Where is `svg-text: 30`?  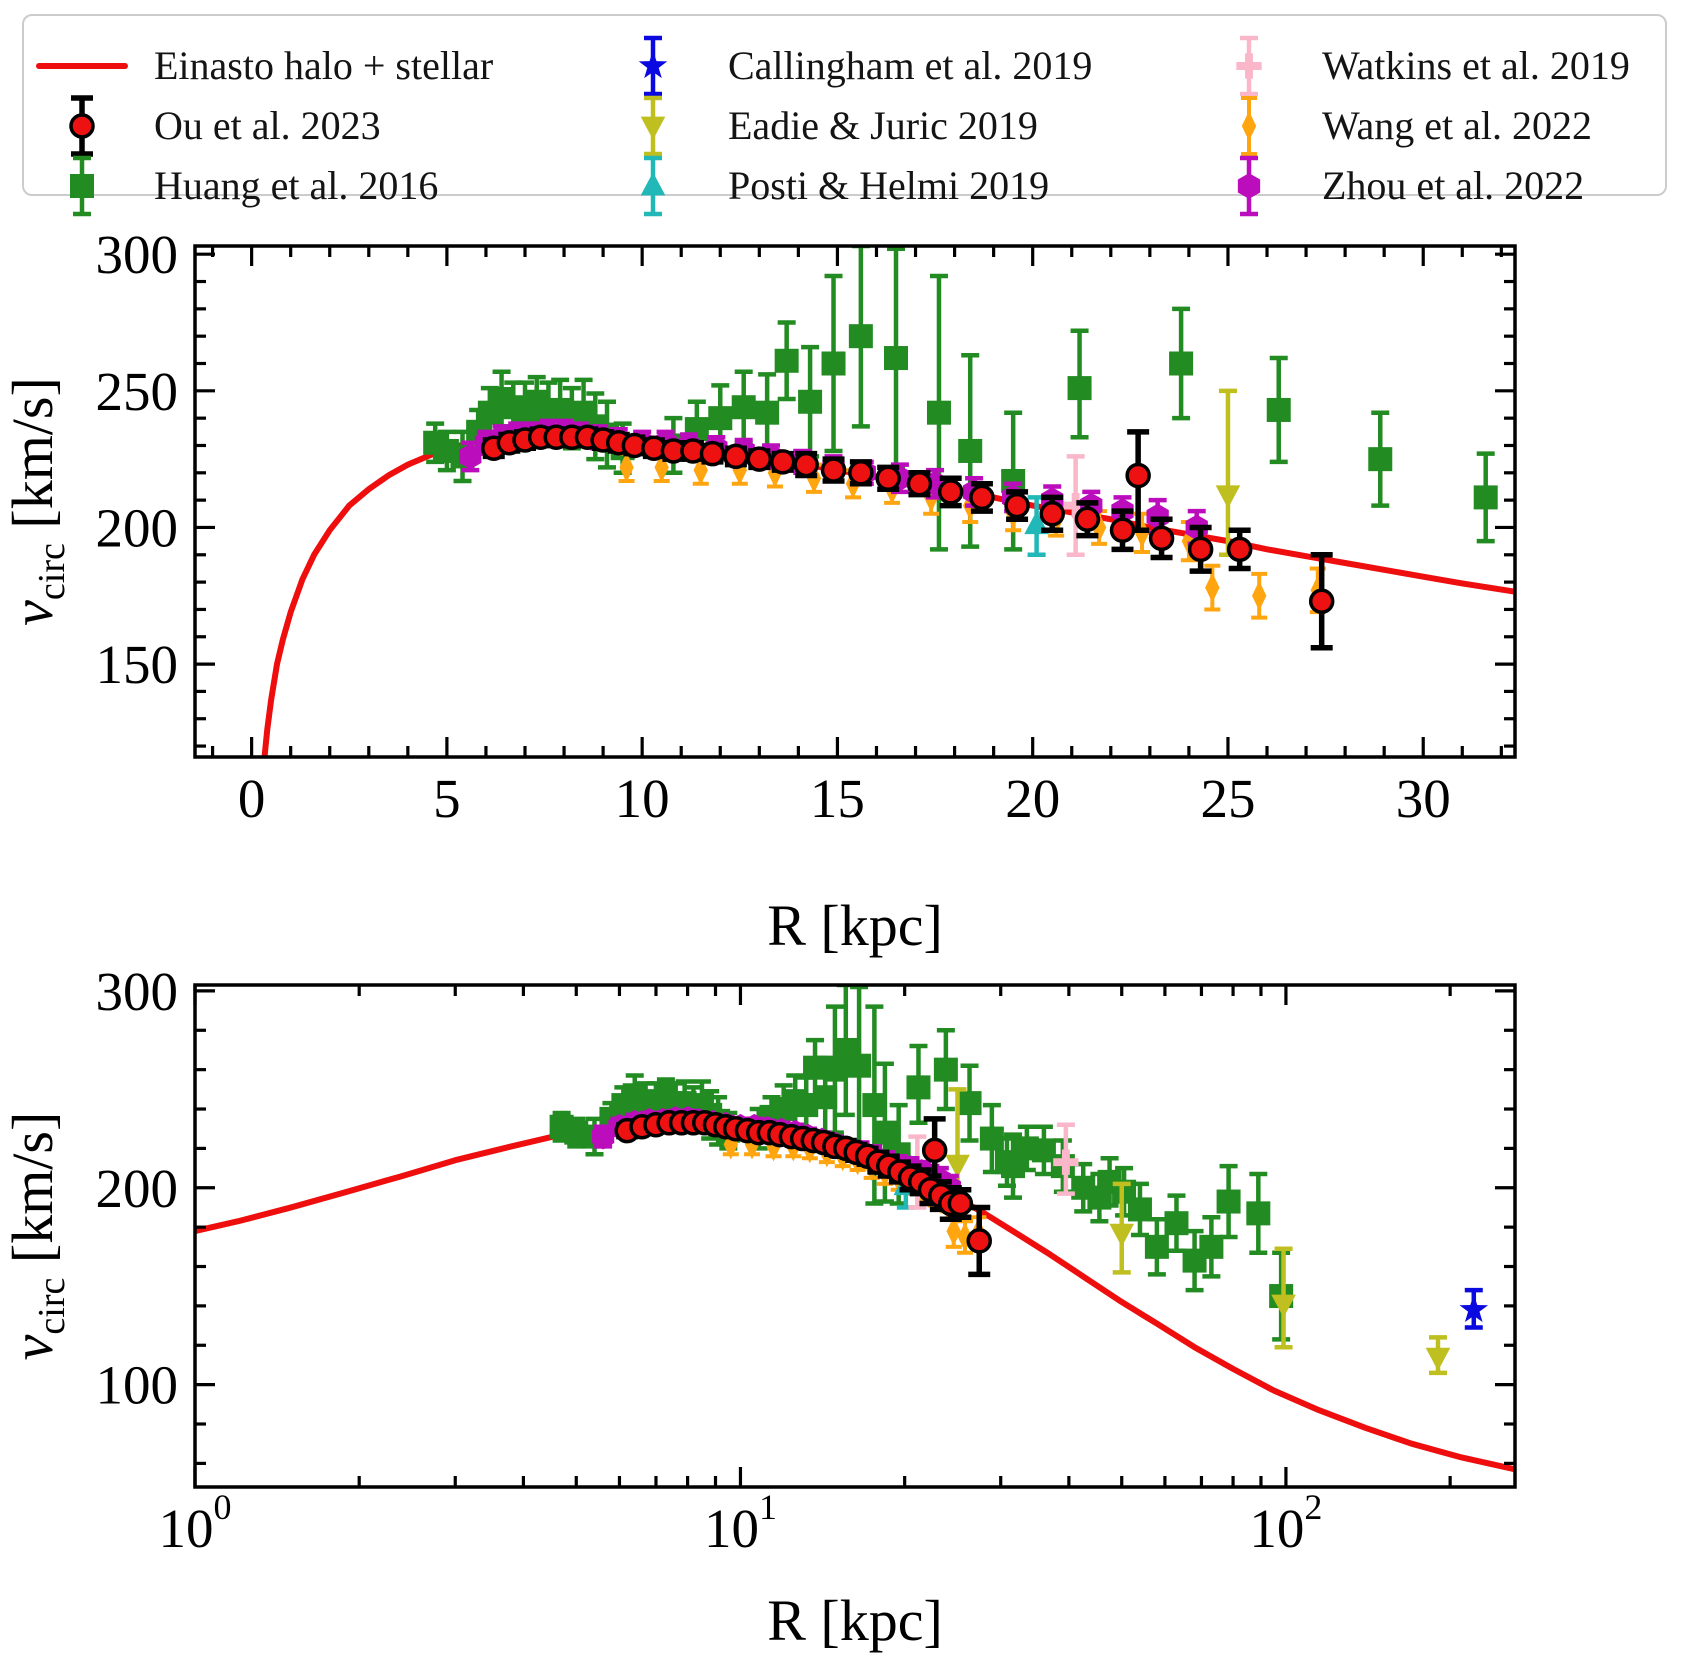 svg-text: 30 is located at coordinates (1423, 798).